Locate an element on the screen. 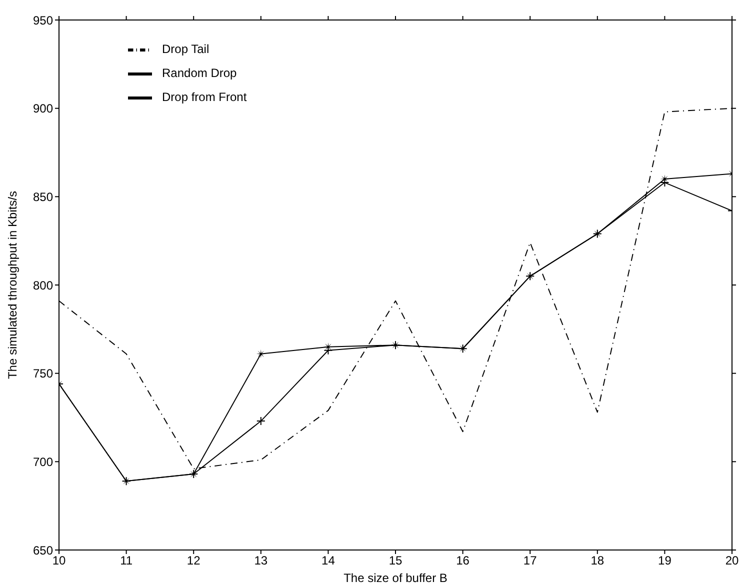 The width and height of the screenshot is (741, 588). y-tick-label: 850 is located at coordinates (43, 197).